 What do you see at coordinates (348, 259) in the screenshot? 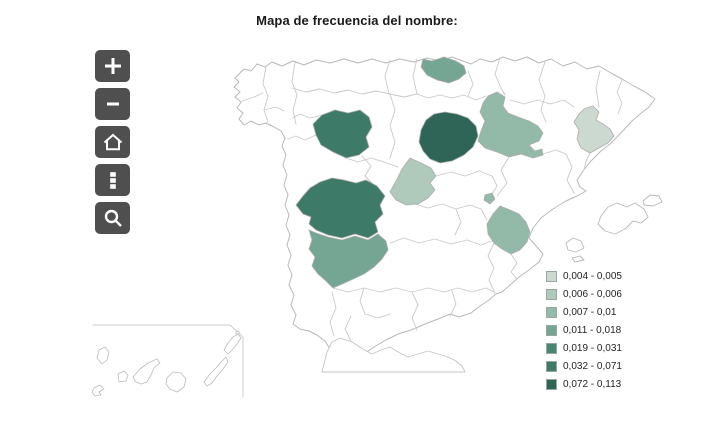
I see `map-region-west-lower` at bounding box center [348, 259].